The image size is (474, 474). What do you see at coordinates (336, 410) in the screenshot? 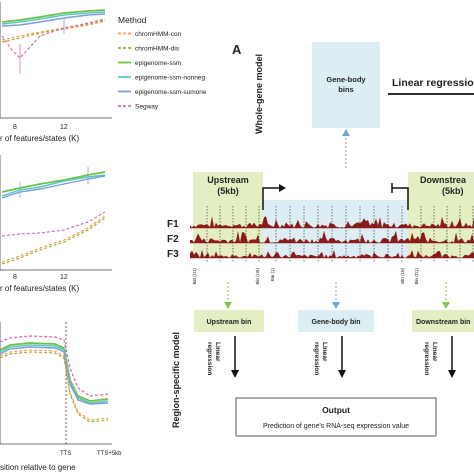
I see `output-title: Output` at bounding box center [336, 410].